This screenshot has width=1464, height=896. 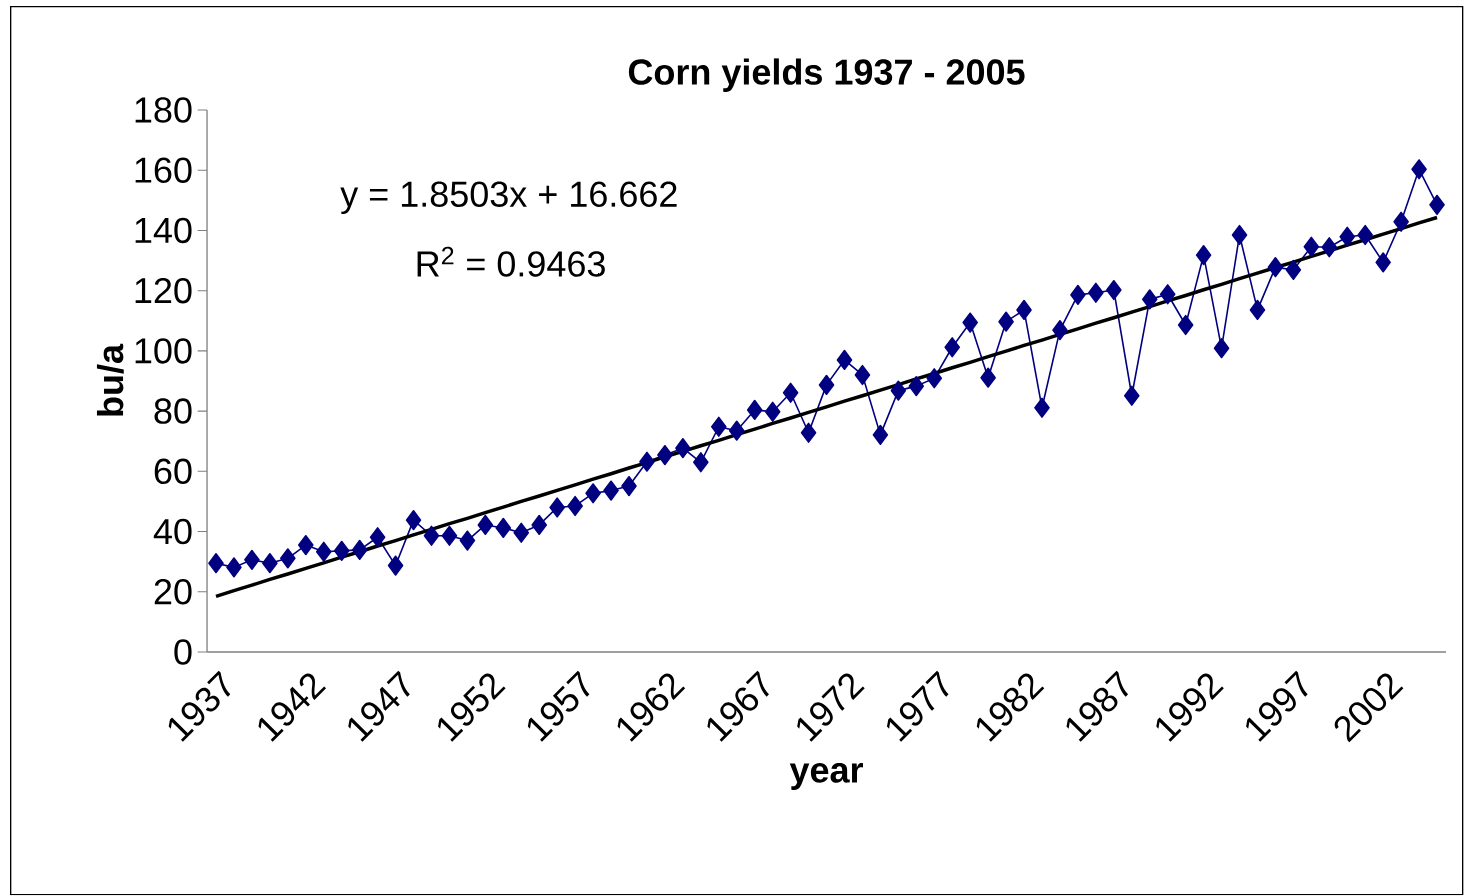 What do you see at coordinates (826, 75) in the screenshot?
I see `chart-title: Corn yields 1937 - 2005` at bounding box center [826, 75].